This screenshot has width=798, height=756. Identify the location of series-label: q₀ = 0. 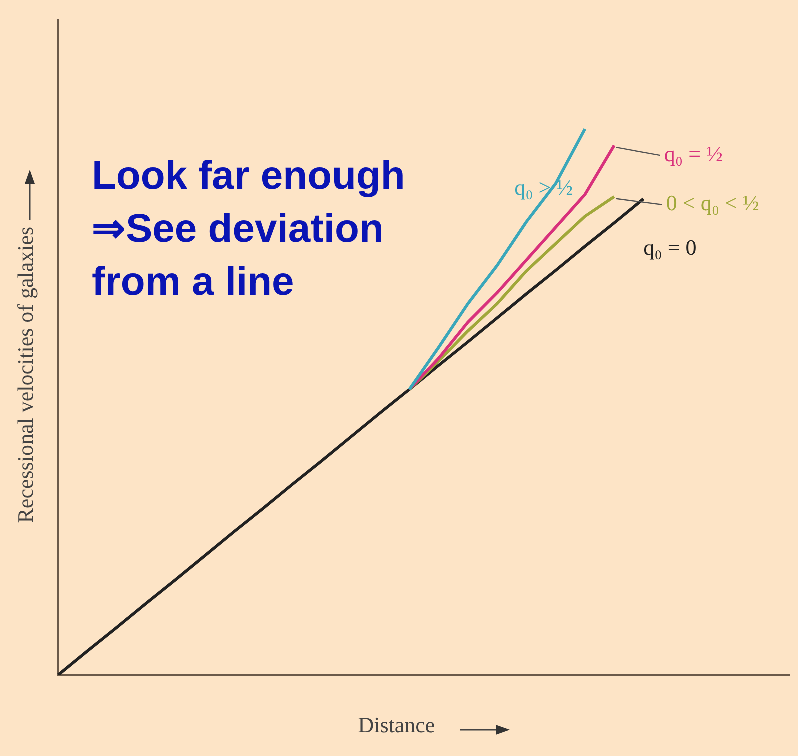
(670, 247).